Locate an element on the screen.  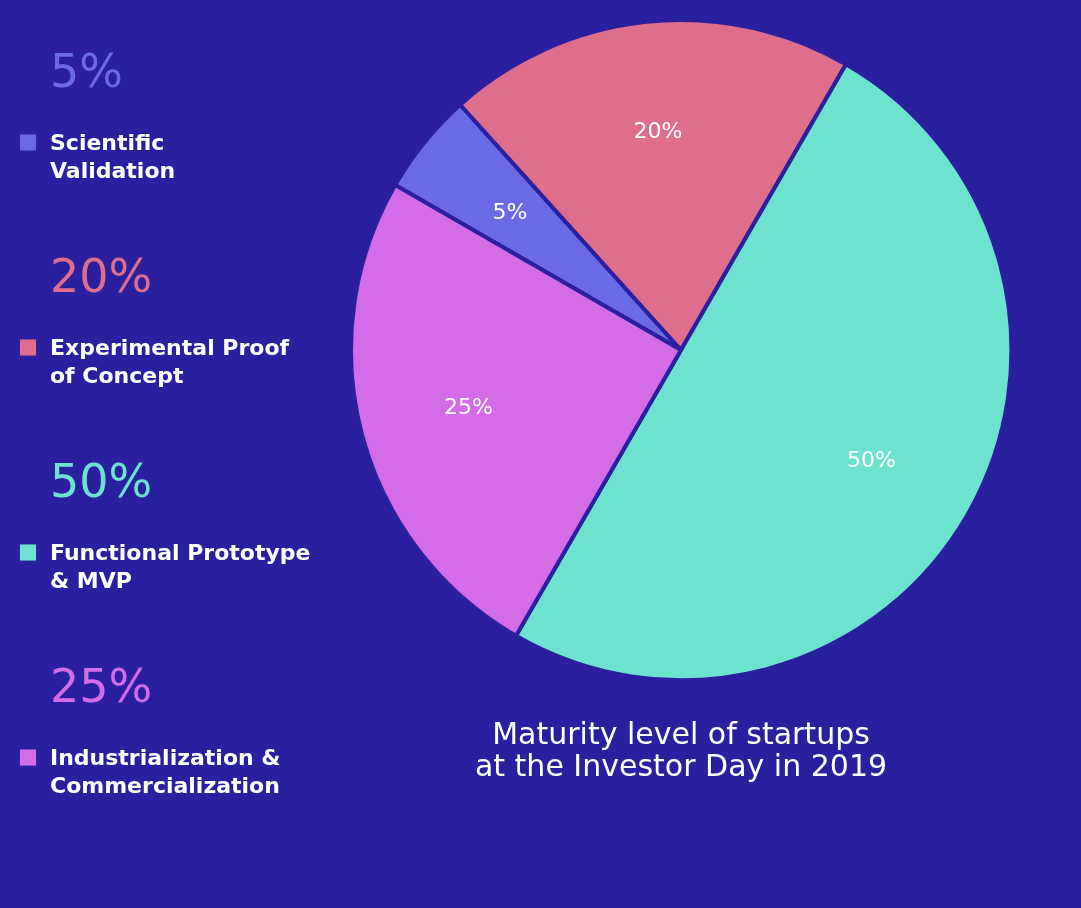
data-label: 20% is located at coordinates (658, 131).